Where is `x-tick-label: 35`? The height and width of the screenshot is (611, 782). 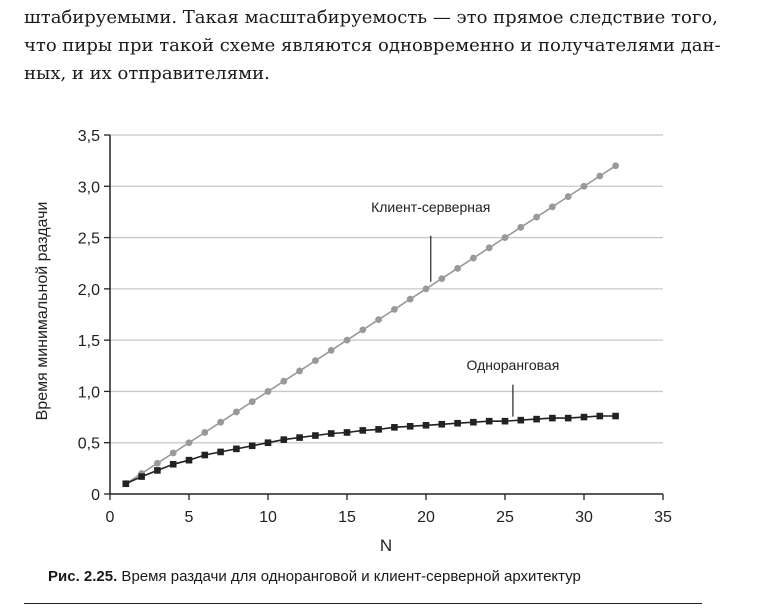
x-tick-label: 35 is located at coordinates (663, 517).